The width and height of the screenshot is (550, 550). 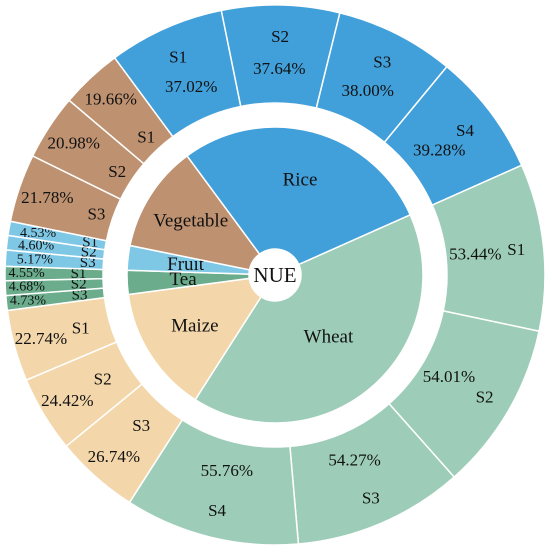 What do you see at coordinates (227, 470) in the screenshot?
I see `outer-value-wheat-s4: 55.76%` at bounding box center [227, 470].